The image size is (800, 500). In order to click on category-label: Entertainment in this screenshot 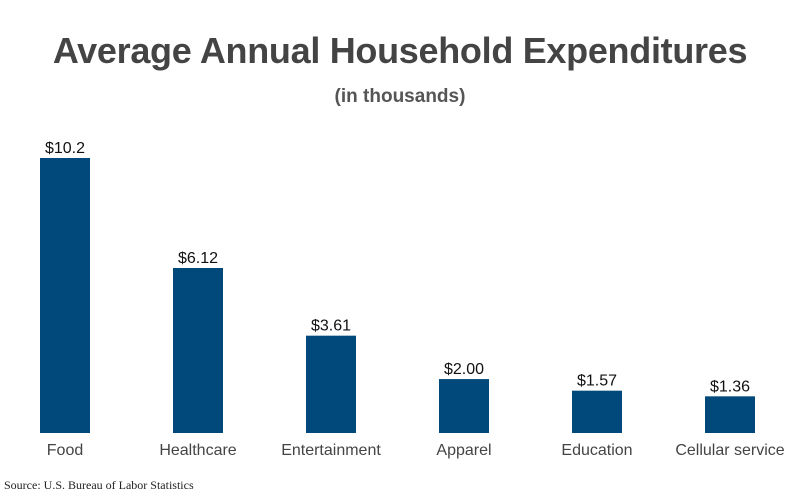, I will do `click(331, 450)`.